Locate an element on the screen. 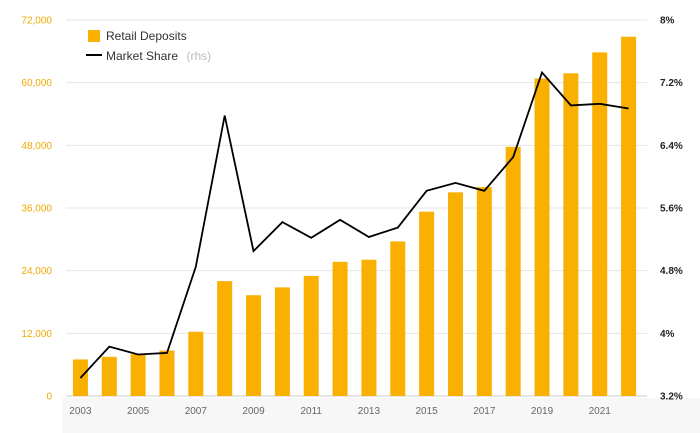  left-tick-label: 60,000 is located at coordinates (36, 83).